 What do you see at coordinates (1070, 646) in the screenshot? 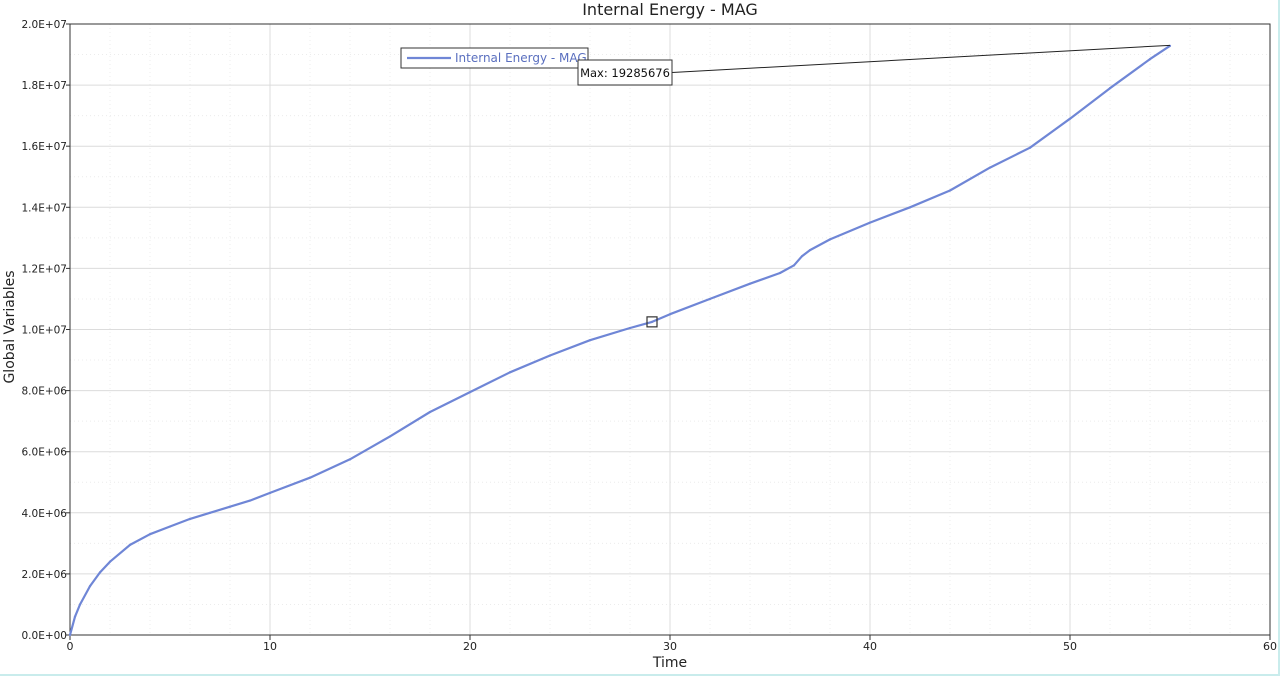
I see `x-tick-label: 50` at bounding box center [1070, 646].